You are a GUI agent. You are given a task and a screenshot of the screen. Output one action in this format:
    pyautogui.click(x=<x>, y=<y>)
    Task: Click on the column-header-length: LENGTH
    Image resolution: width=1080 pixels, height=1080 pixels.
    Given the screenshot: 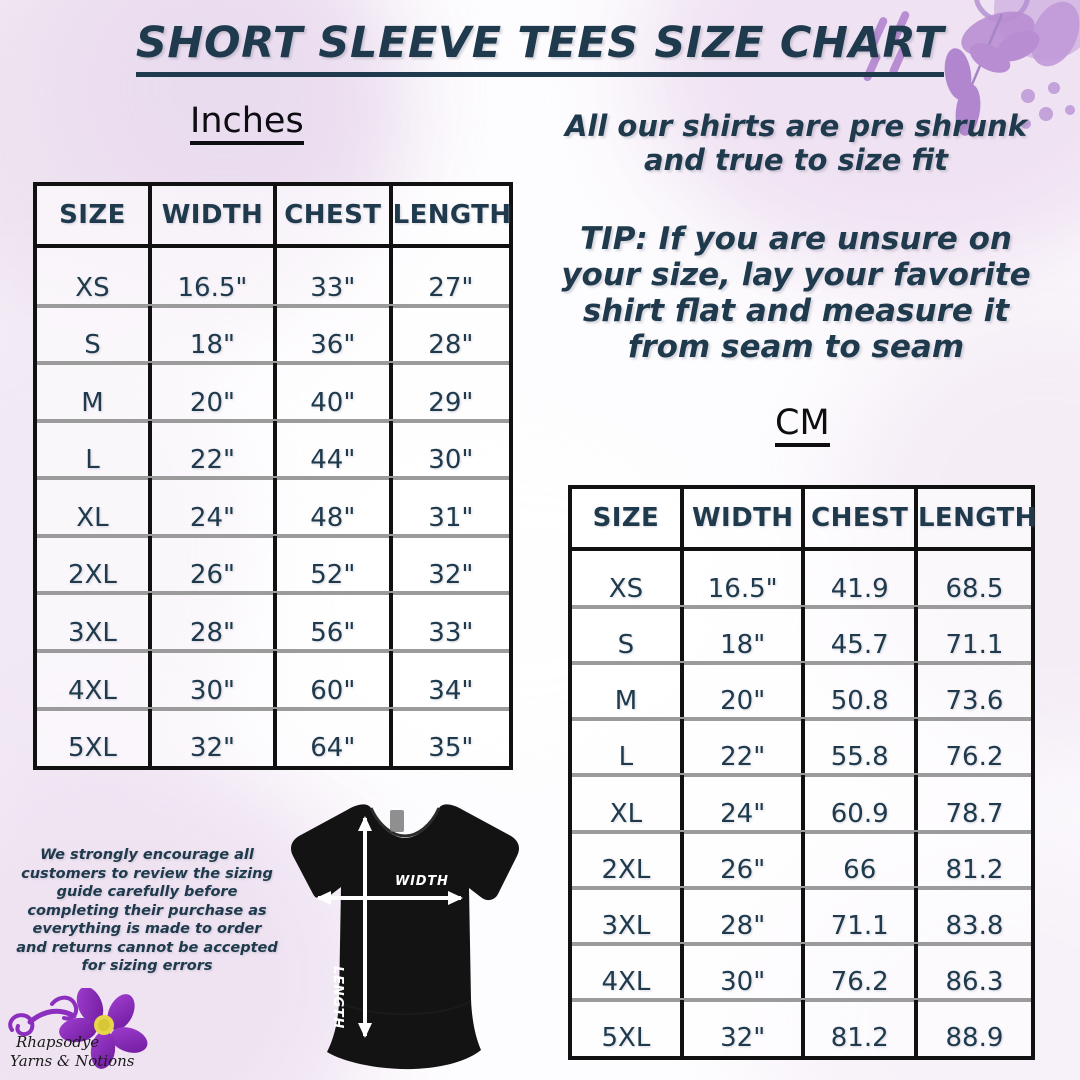 What is the action you would take?
    pyautogui.click(x=975, y=518)
    